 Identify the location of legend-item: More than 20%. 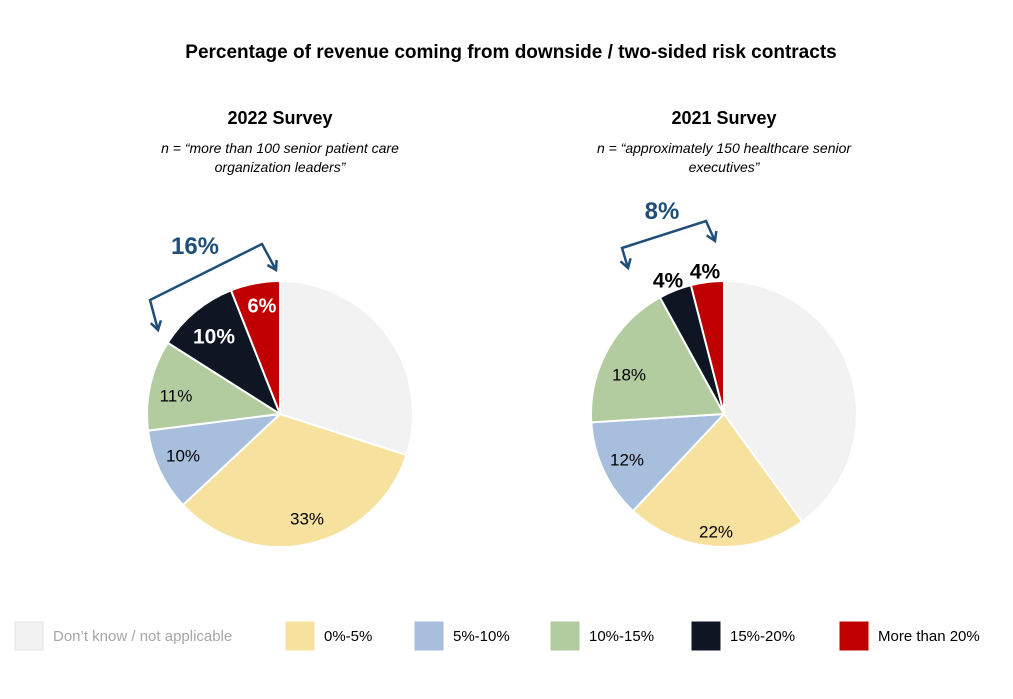
(909, 636).